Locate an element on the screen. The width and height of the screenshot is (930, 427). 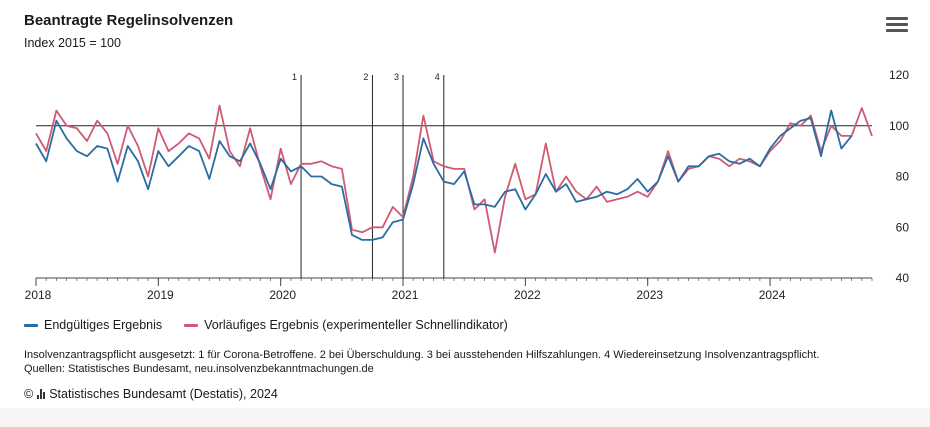
x-tick-label: 2018 is located at coordinates (38, 295).